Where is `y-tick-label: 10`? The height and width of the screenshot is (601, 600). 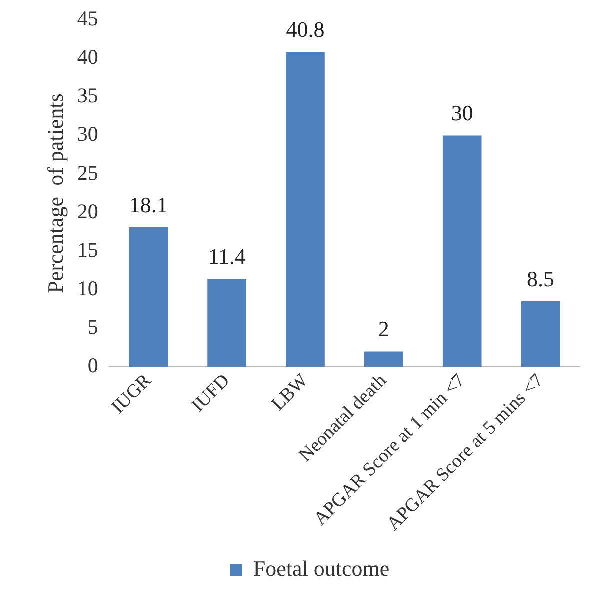 y-tick-label: 10 is located at coordinates (87, 288).